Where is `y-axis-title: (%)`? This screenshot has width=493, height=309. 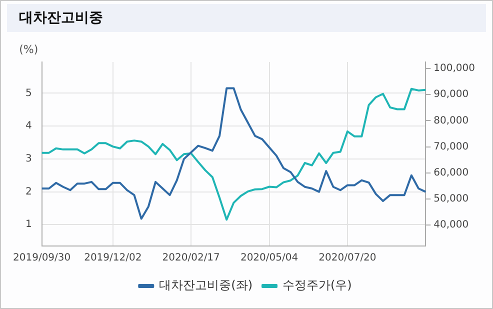 y-axis-title: (%) is located at coordinates (28, 49).